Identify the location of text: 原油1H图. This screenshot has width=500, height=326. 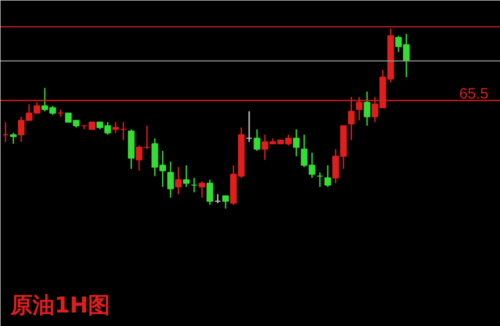
(60, 306).